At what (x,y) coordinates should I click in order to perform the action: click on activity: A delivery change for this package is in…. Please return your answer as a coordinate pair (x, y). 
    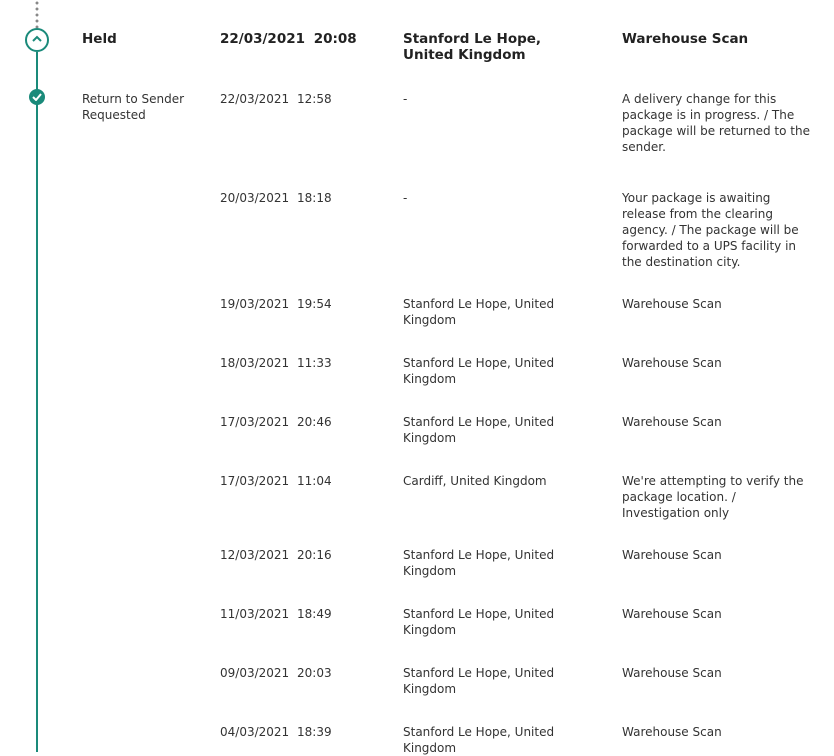
    Looking at the image, I should click on (716, 123).